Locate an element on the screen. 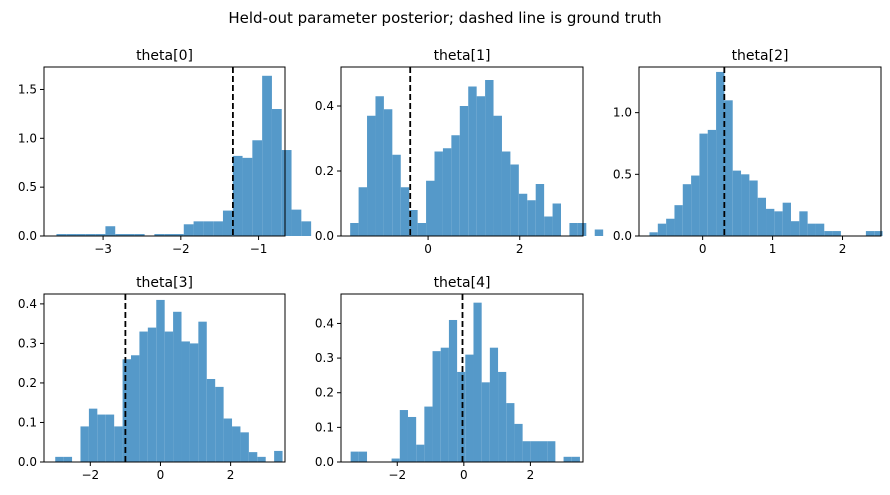 Image resolution: width=890 pixels, height=495 pixels. subplot-3: −2 0 2 0.0 0.1 0.2 0.3 0.4 theta[3] is located at coordinates (152, 378).